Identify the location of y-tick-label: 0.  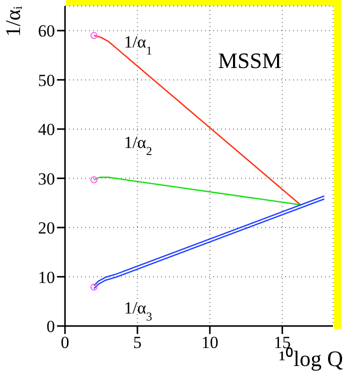
(50, 326).